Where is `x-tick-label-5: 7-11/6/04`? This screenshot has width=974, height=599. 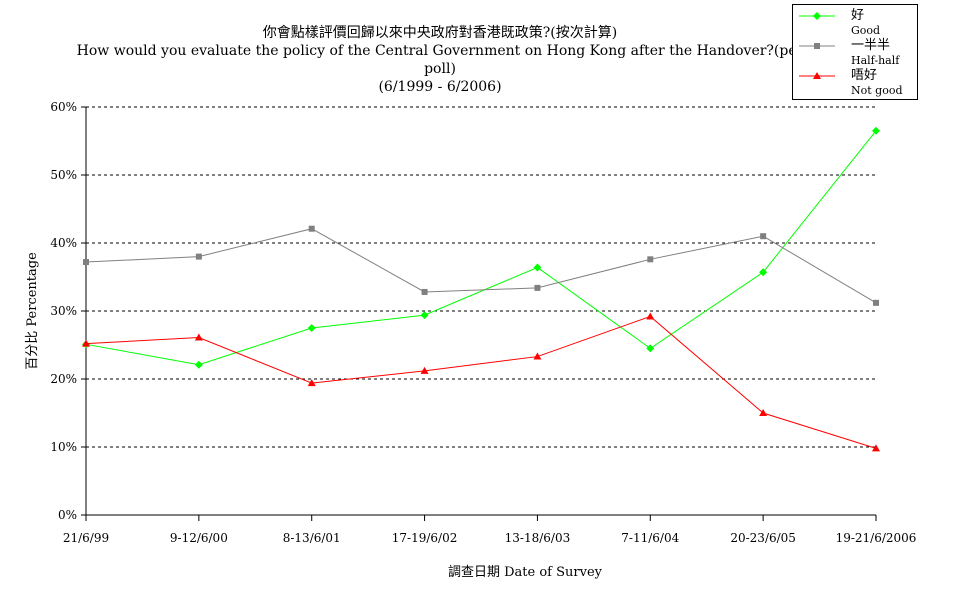
x-tick-label-5: 7-11/6/04 is located at coordinates (650, 538).